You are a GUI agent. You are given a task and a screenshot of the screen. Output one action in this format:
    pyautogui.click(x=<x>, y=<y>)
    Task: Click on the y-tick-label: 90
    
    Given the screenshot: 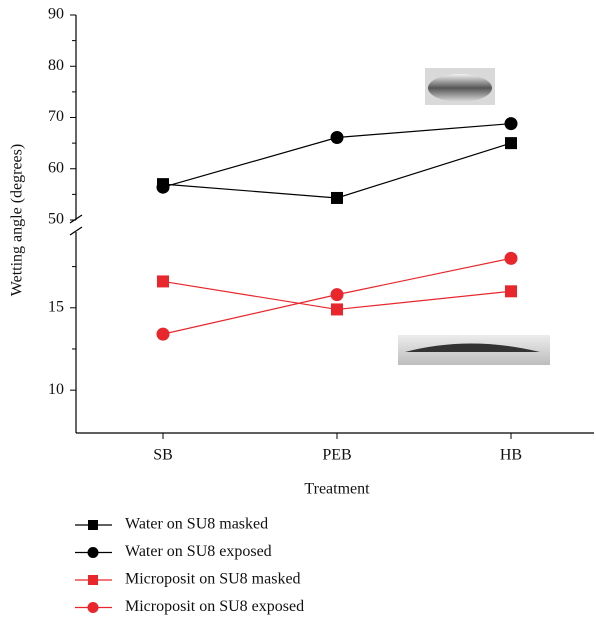 What is the action you would take?
    pyautogui.click(x=56, y=14)
    